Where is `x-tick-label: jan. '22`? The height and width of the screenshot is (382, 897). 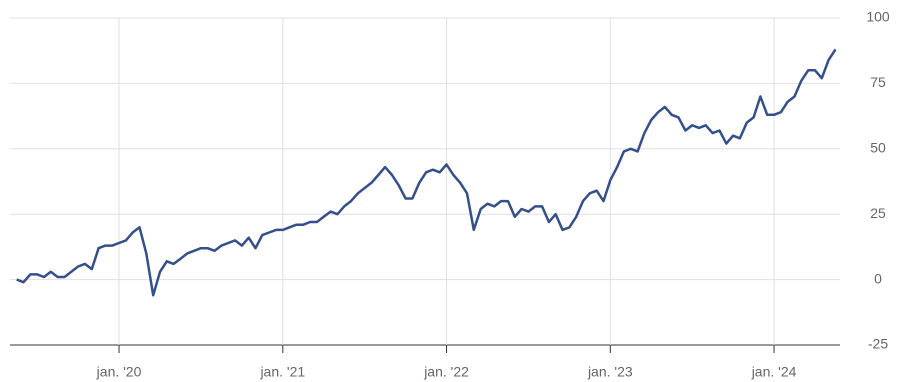
x-tick-label: jan. '22 is located at coordinates (446, 372).